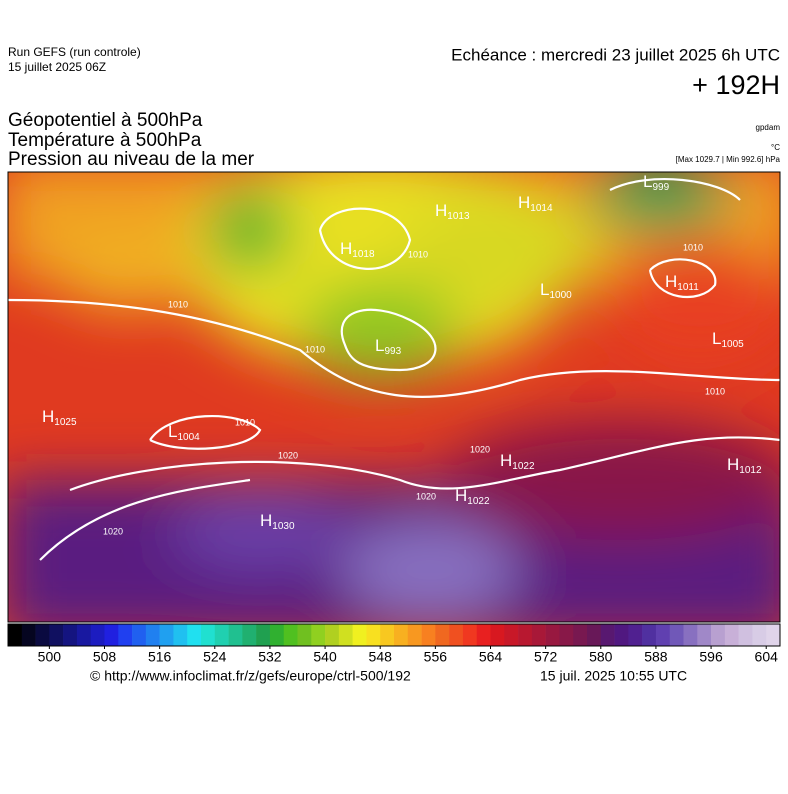  I want to click on pressure-center: H1014, so click(535, 203).